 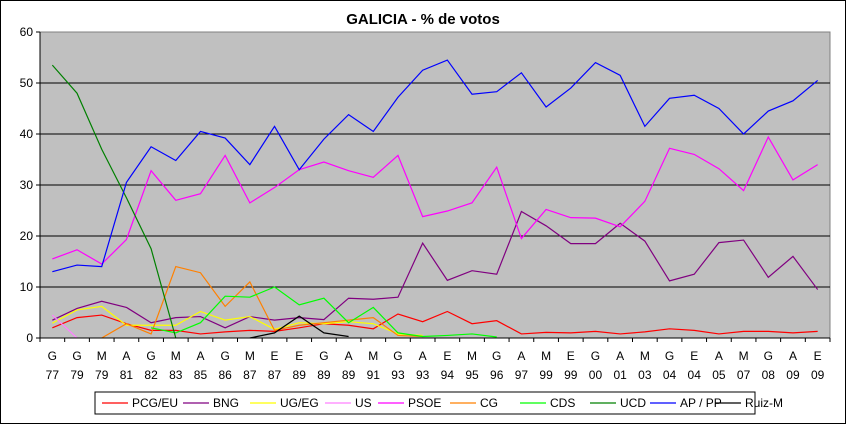 What do you see at coordinates (27, 134) in the screenshot?
I see `y-tick-label: 40` at bounding box center [27, 134].